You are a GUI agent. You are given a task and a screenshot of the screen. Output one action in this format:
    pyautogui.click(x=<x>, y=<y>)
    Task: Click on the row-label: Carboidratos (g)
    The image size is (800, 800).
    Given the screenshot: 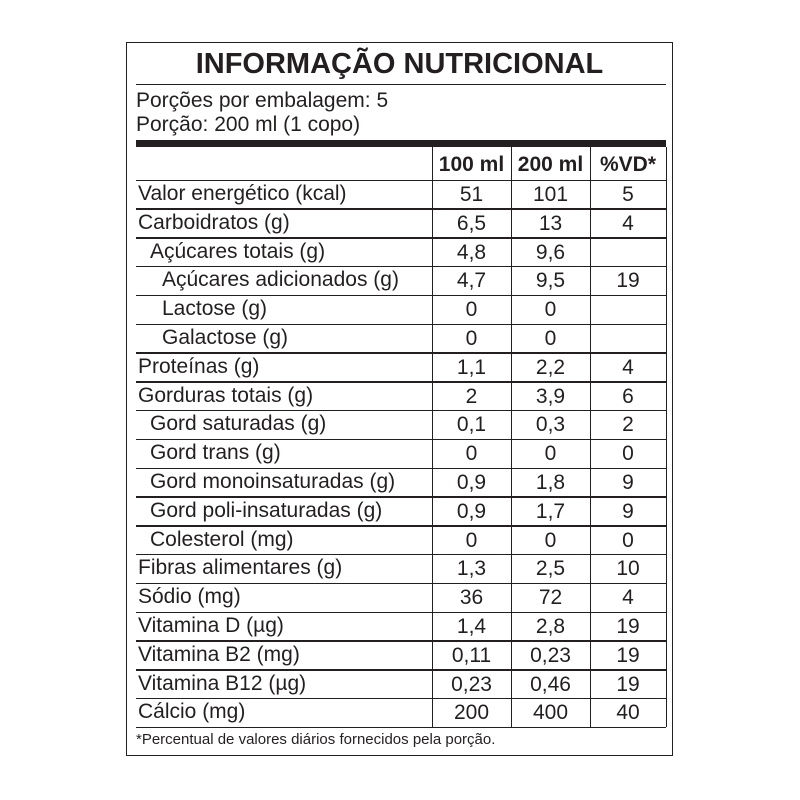 What is the action you would take?
    pyautogui.click(x=214, y=222)
    